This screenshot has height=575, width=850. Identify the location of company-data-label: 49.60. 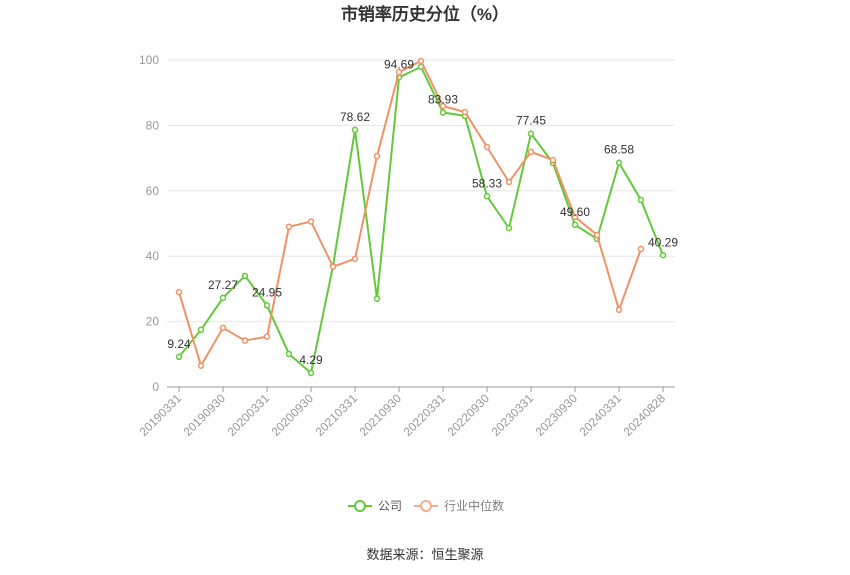
(575, 212).